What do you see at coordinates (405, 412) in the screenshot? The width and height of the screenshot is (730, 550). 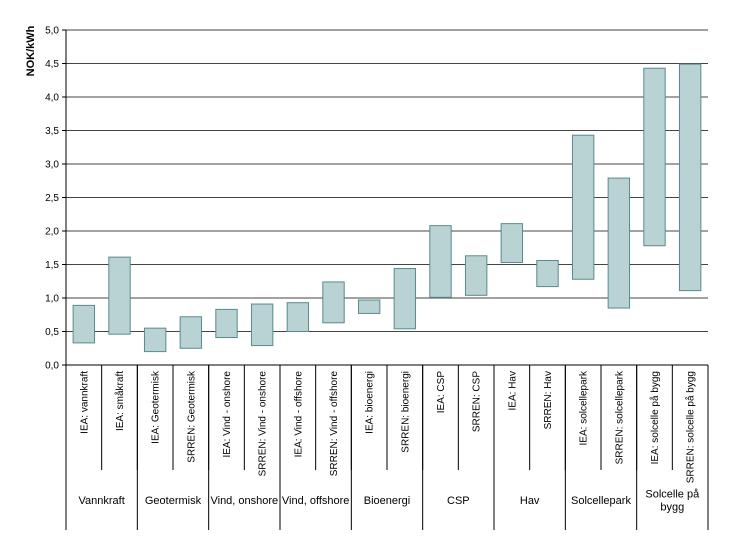 I see `category-label: SRREN: bioenergi` at bounding box center [405, 412].